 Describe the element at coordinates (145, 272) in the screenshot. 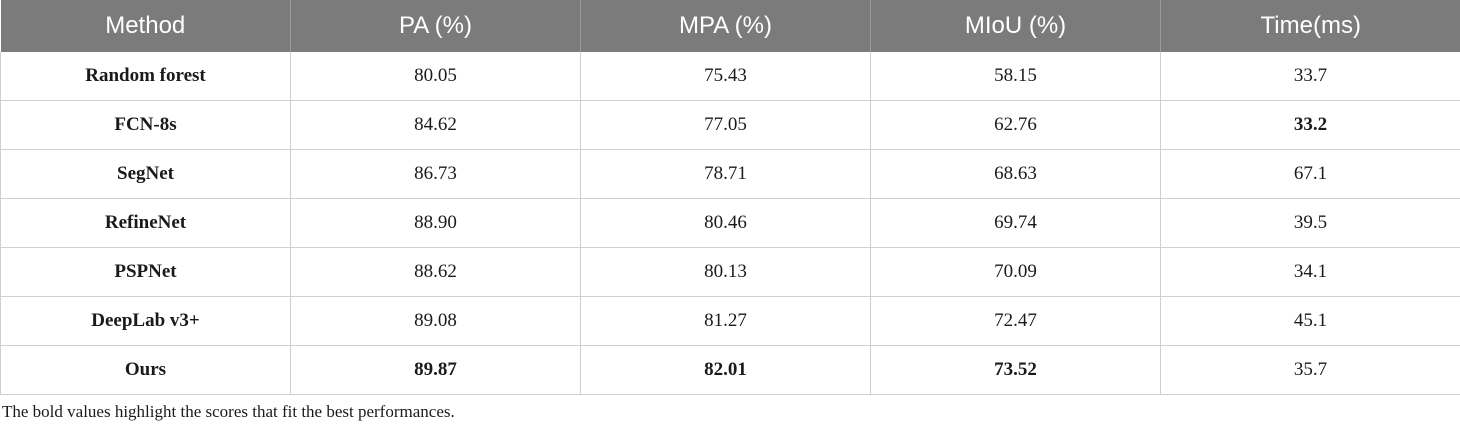

I see `cell-method: PSPNet` at that location.